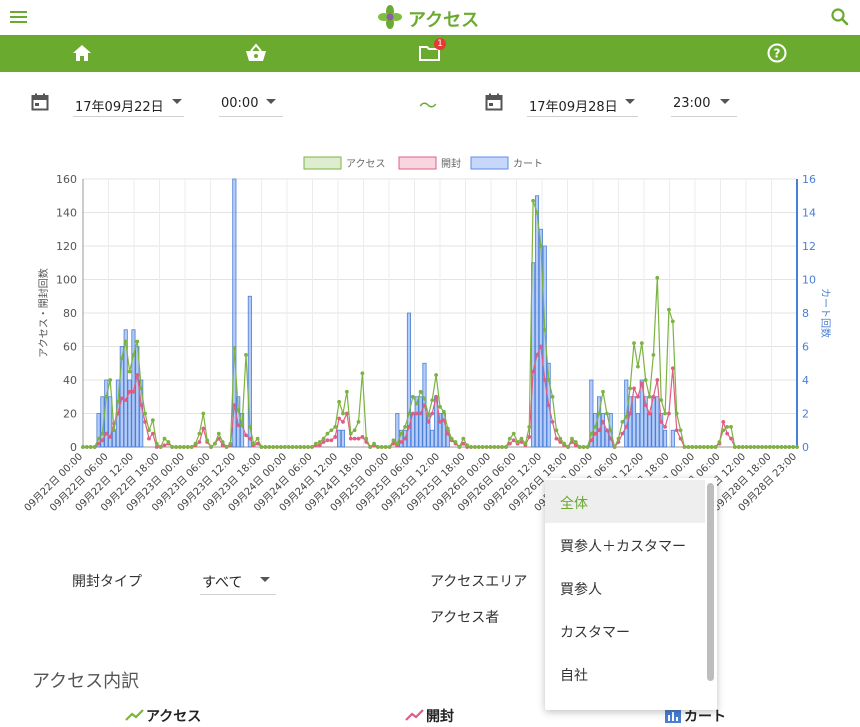  Describe the element at coordinates (704, 104) in the screenshot. I see `end-time-select: 23:00` at that location.